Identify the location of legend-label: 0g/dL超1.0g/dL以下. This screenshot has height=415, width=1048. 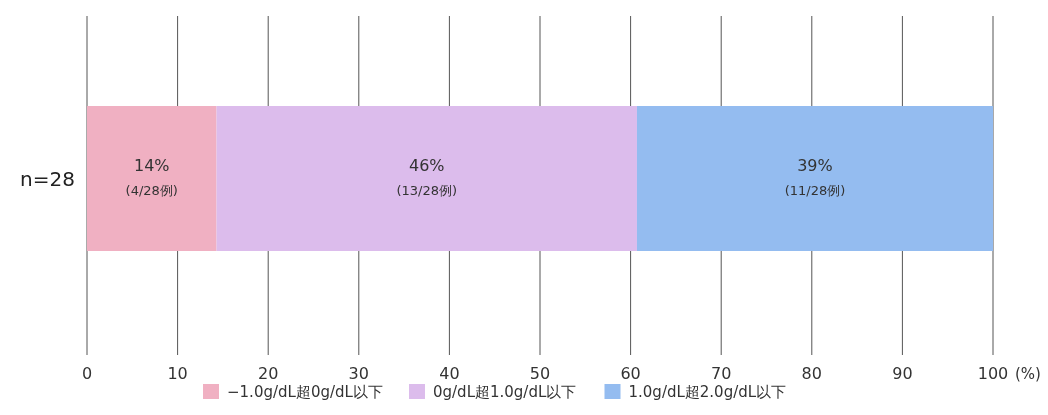
(505, 392).